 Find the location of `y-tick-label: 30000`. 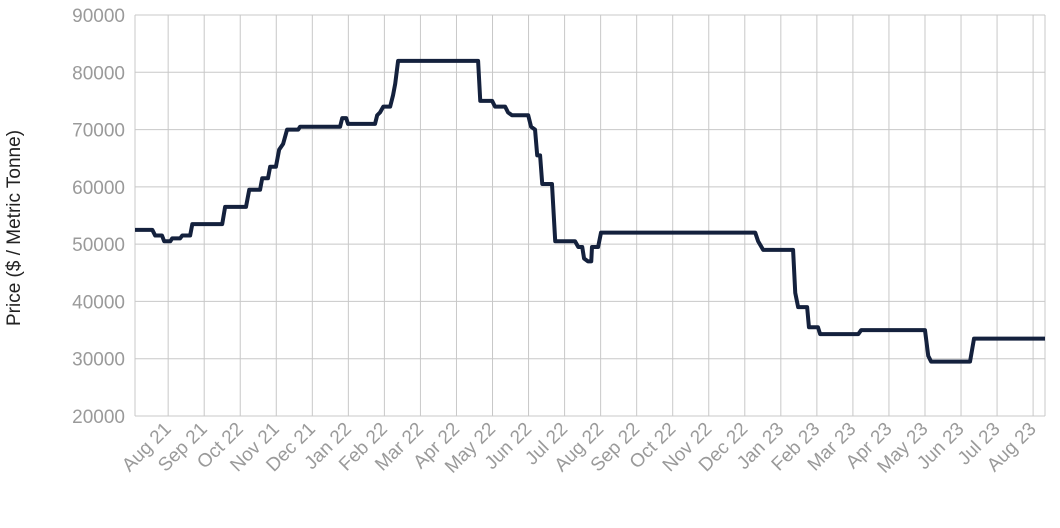

y-tick-label: 30000 is located at coordinates (98, 360).